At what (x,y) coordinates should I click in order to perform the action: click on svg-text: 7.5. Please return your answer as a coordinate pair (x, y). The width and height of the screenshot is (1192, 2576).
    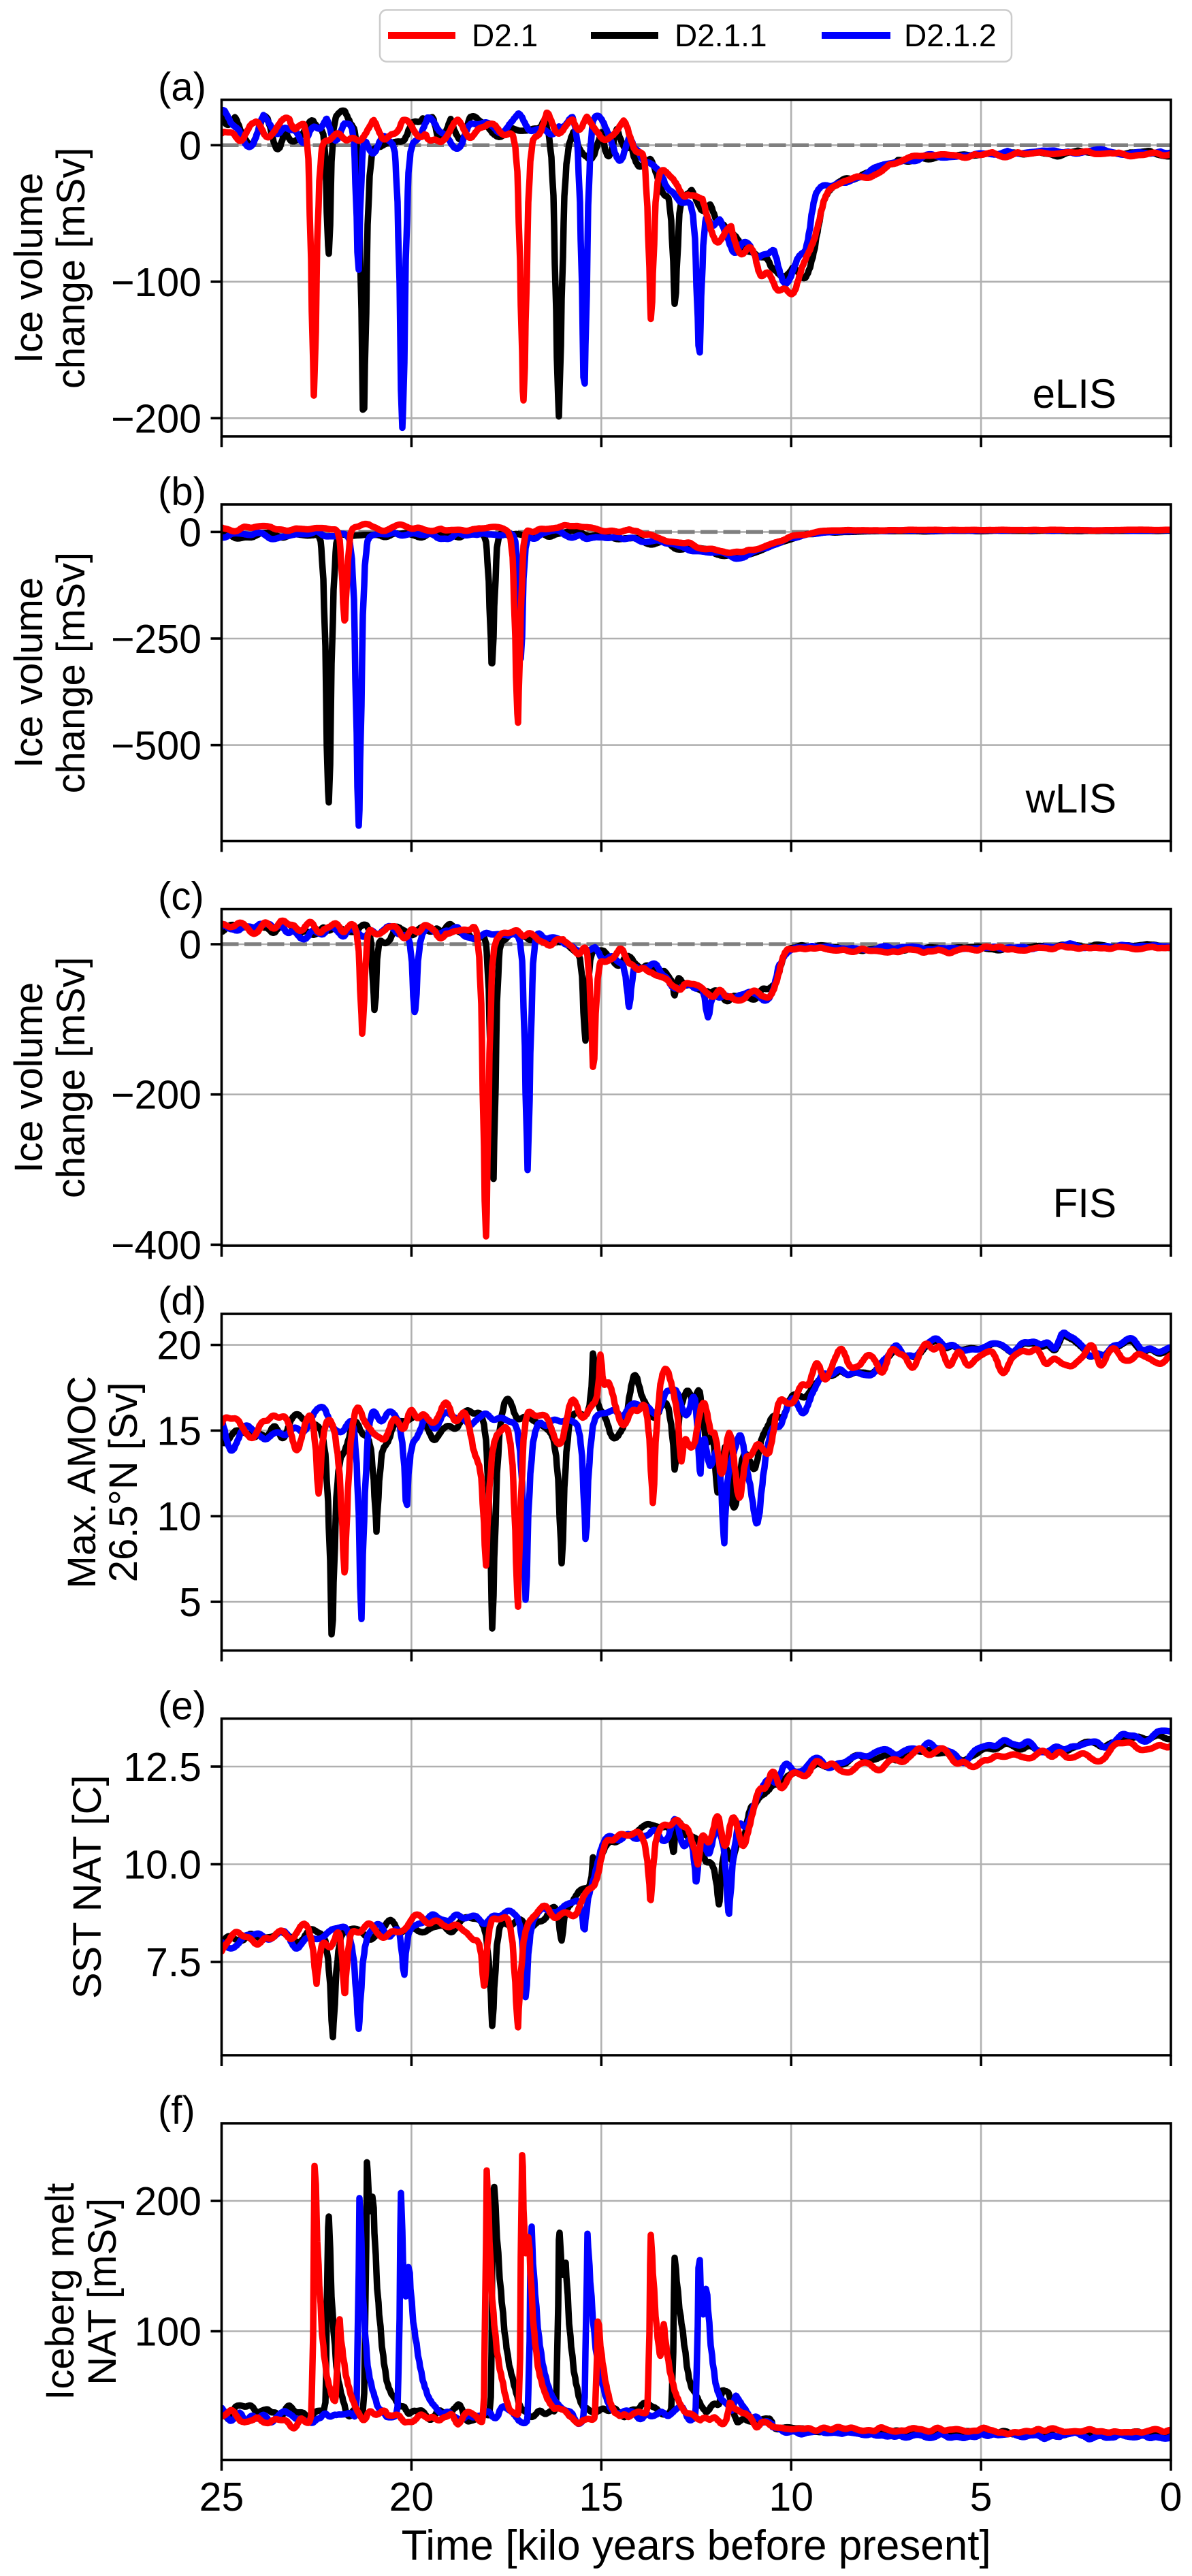
    Looking at the image, I should click on (174, 1963).